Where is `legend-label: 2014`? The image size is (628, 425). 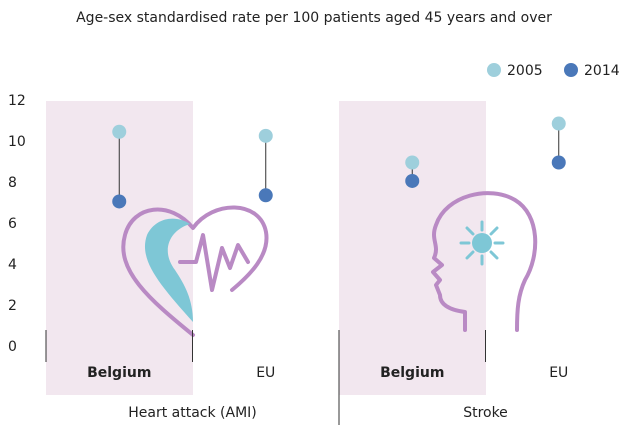 legend-label: 2014 is located at coordinates (602, 71).